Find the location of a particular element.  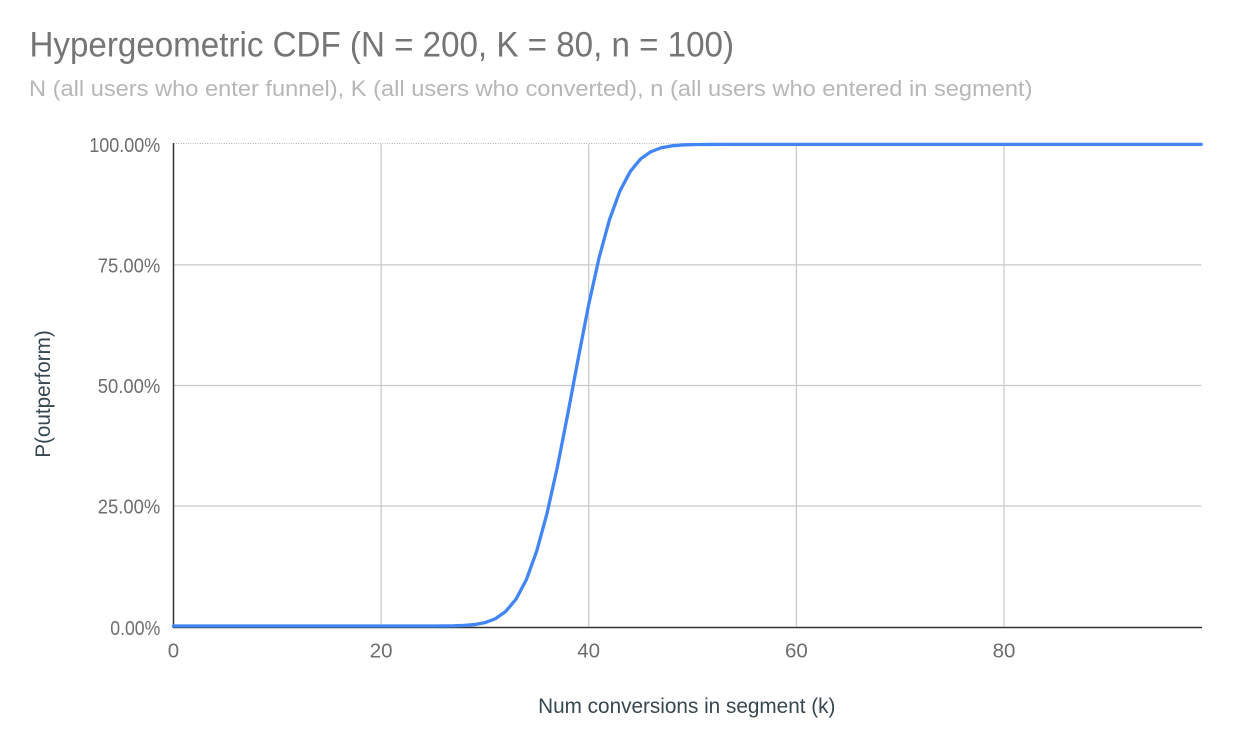

svg-text: 20 is located at coordinates (381, 650).